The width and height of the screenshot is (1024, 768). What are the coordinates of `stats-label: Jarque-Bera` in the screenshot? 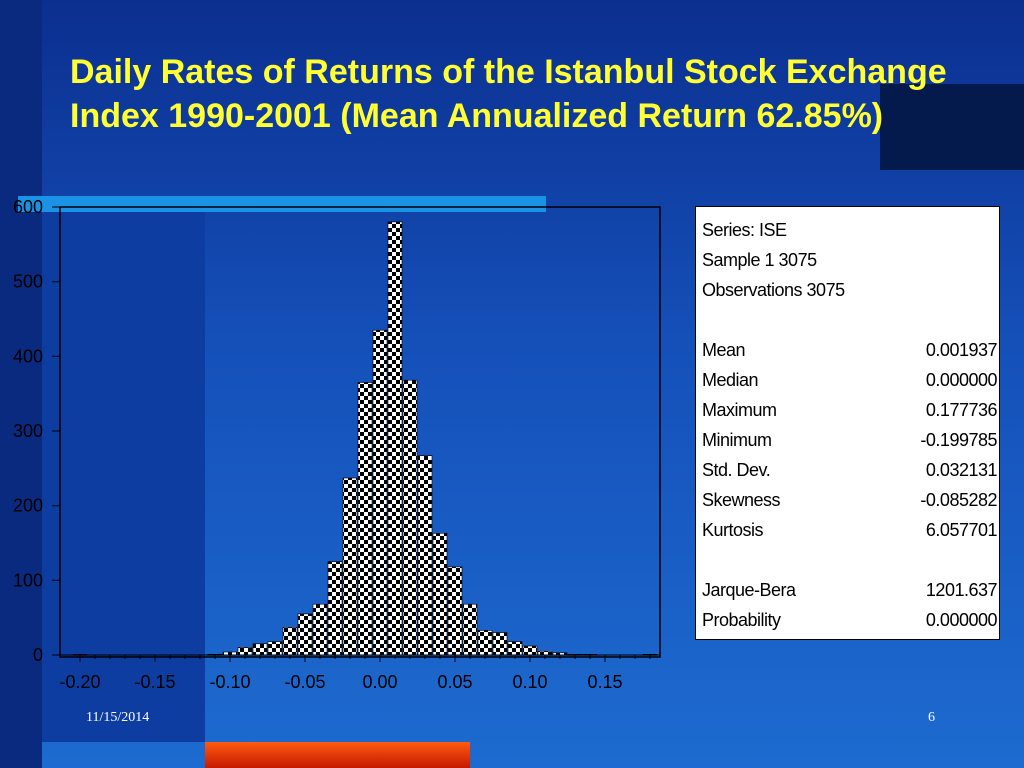 It's located at (749, 590).